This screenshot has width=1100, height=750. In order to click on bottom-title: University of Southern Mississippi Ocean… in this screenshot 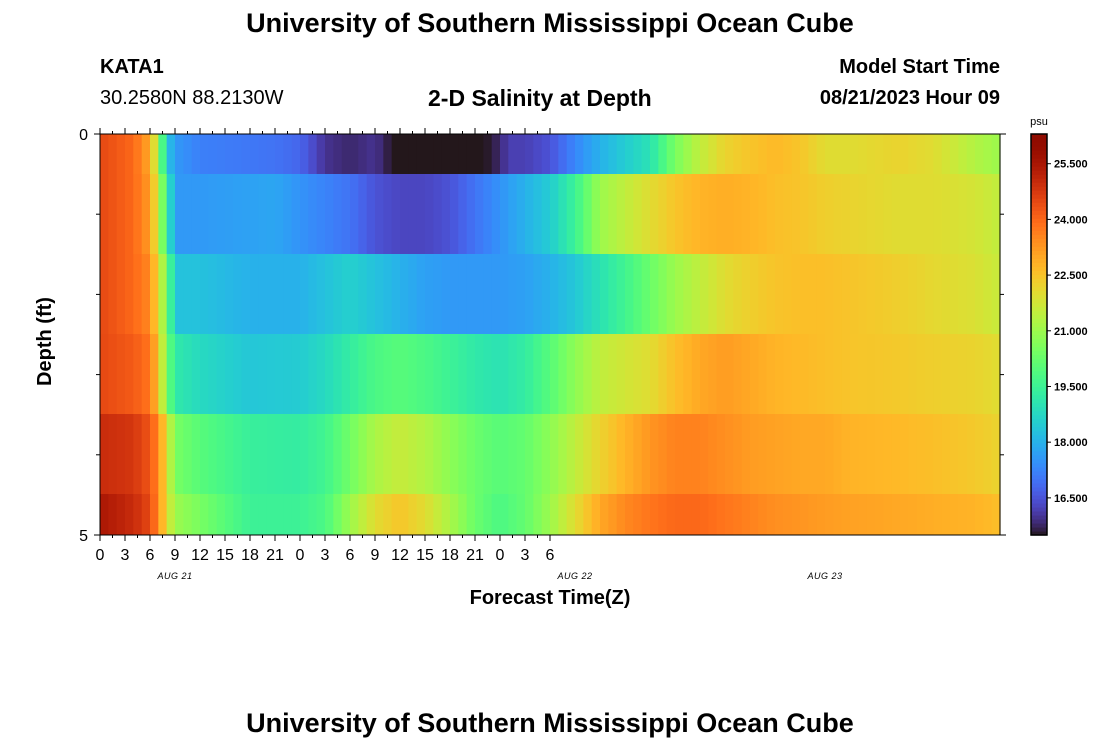, I will do `click(550, 723)`.